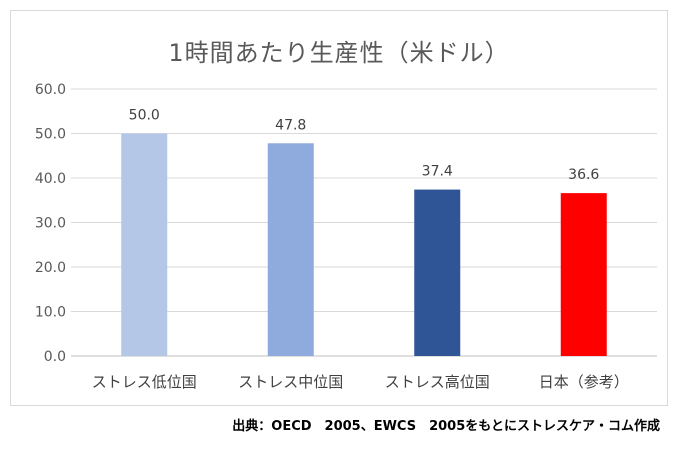 The image size is (680, 450). I want to click on y-tick-label: 60.0, so click(50, 90).